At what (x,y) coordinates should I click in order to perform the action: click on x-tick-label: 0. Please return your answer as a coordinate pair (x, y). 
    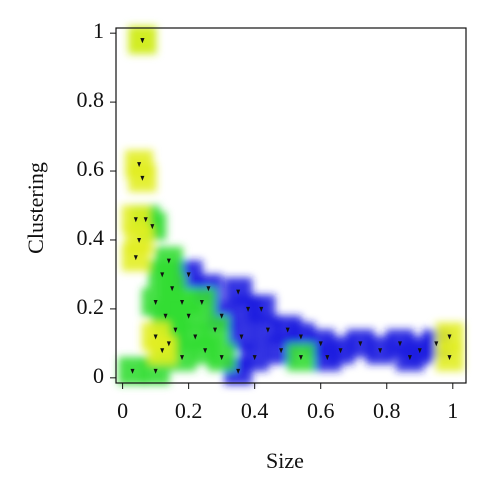
    Looking at the image, I should click on (122, 410).